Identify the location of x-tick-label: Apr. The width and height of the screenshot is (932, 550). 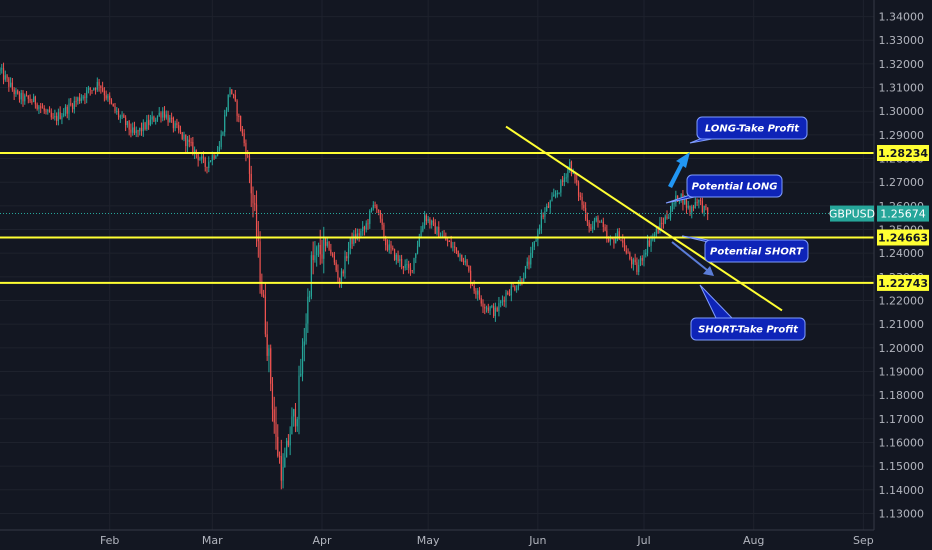
(322, 540).